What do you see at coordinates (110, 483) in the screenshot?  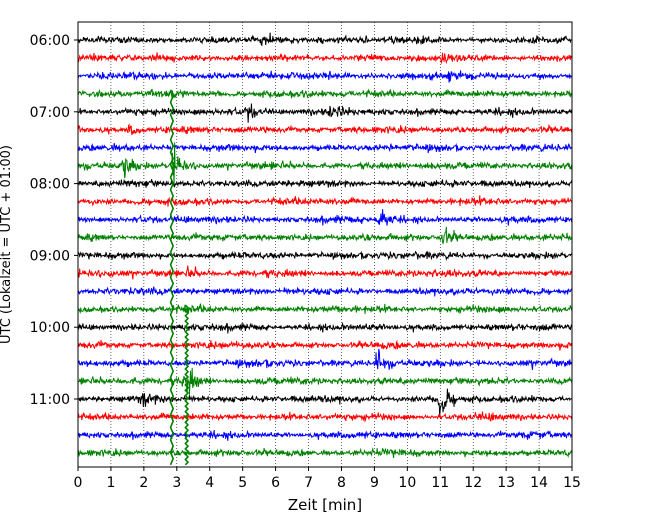 I see `x-tick-label: 1` at bounding box center [110, 483].